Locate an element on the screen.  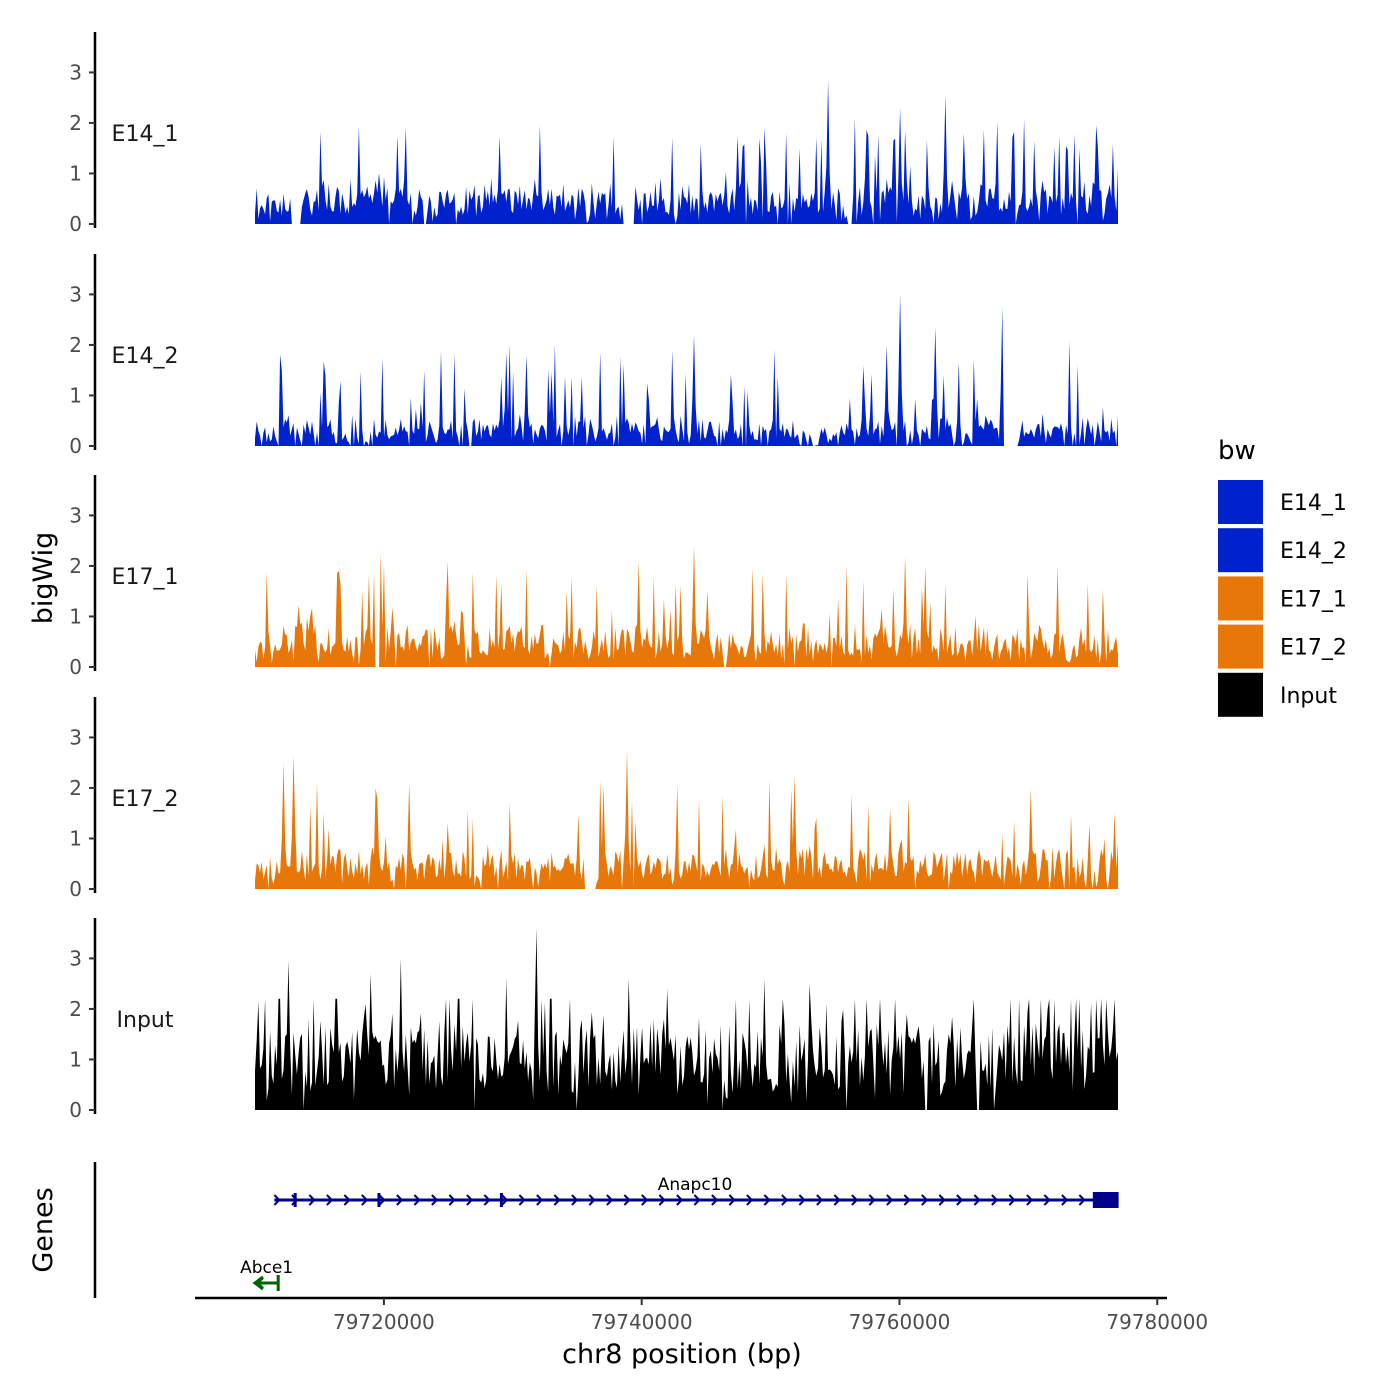
track-panel-E14_1: 0 1 2 3 E14_1 is located at coordinates (593, 134).